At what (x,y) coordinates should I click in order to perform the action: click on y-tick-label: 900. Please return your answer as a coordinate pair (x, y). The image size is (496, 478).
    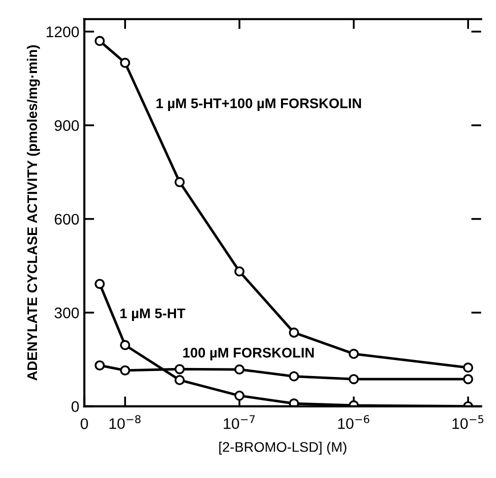
    Looking at the image, I should click on (66, 125).